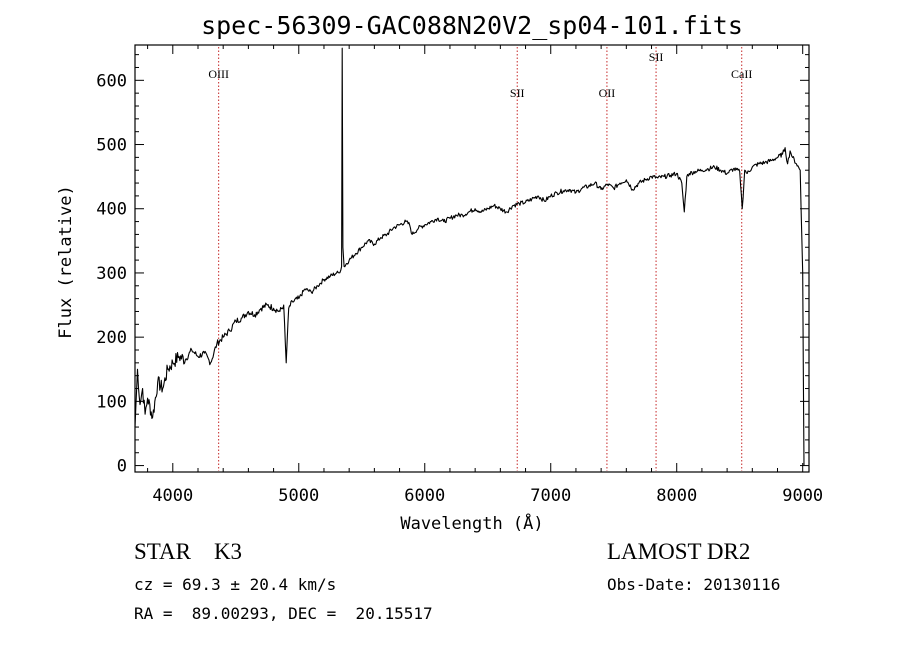 The height and width of the screenshot is (649, 900). Describe the element at coordinates (607, 93) in the screenshot. I see `spectral-line-label: OII` at that location.